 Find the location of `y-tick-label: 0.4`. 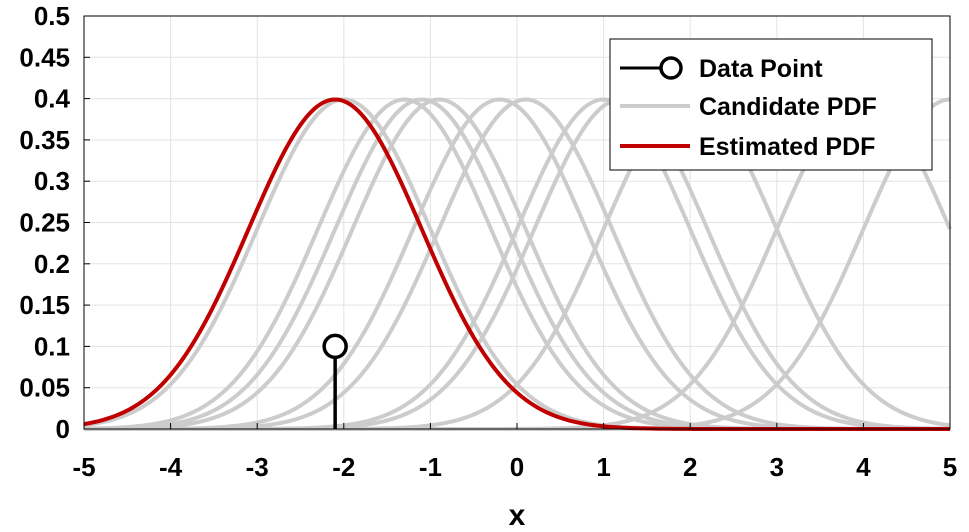

y-tick-label: 0.4 is located at coordinates (52, 99).